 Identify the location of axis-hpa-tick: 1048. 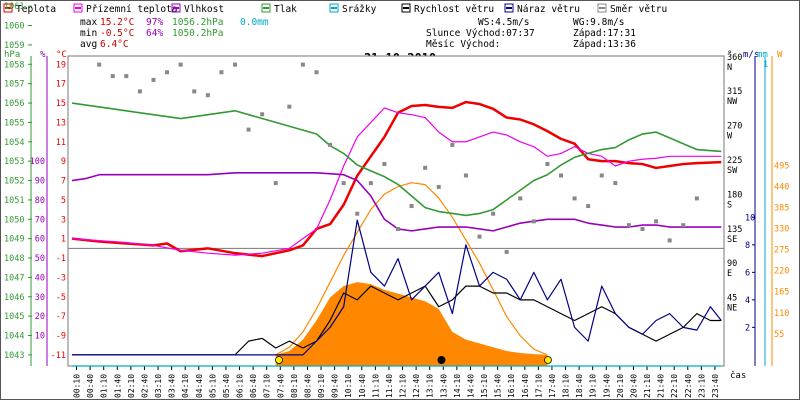
(14, 259).